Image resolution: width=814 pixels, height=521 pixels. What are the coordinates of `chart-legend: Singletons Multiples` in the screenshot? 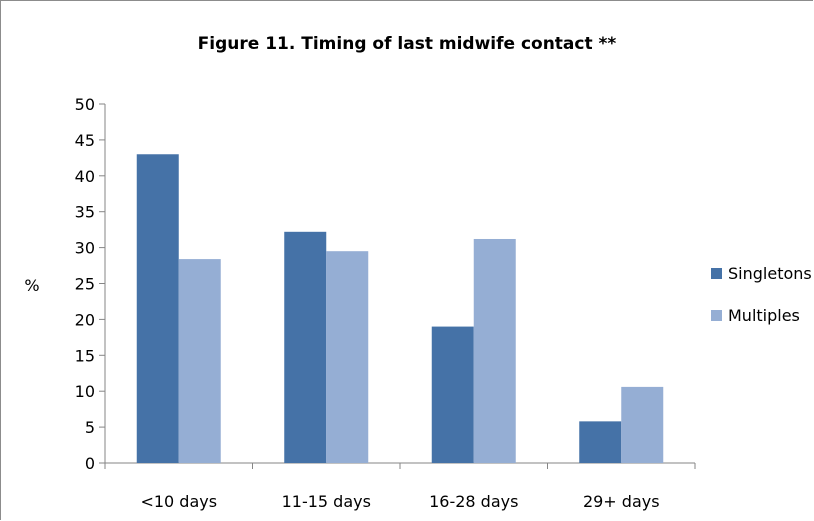 It's located at (761, 294).